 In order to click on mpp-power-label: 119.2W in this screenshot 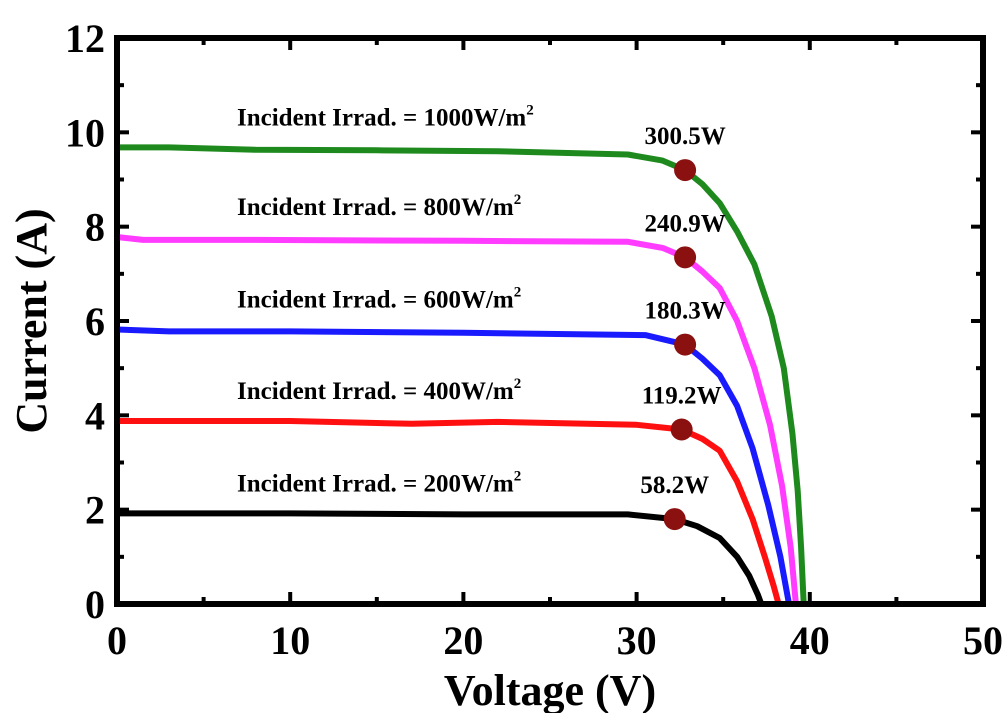, I will do `click(682, 395)`.